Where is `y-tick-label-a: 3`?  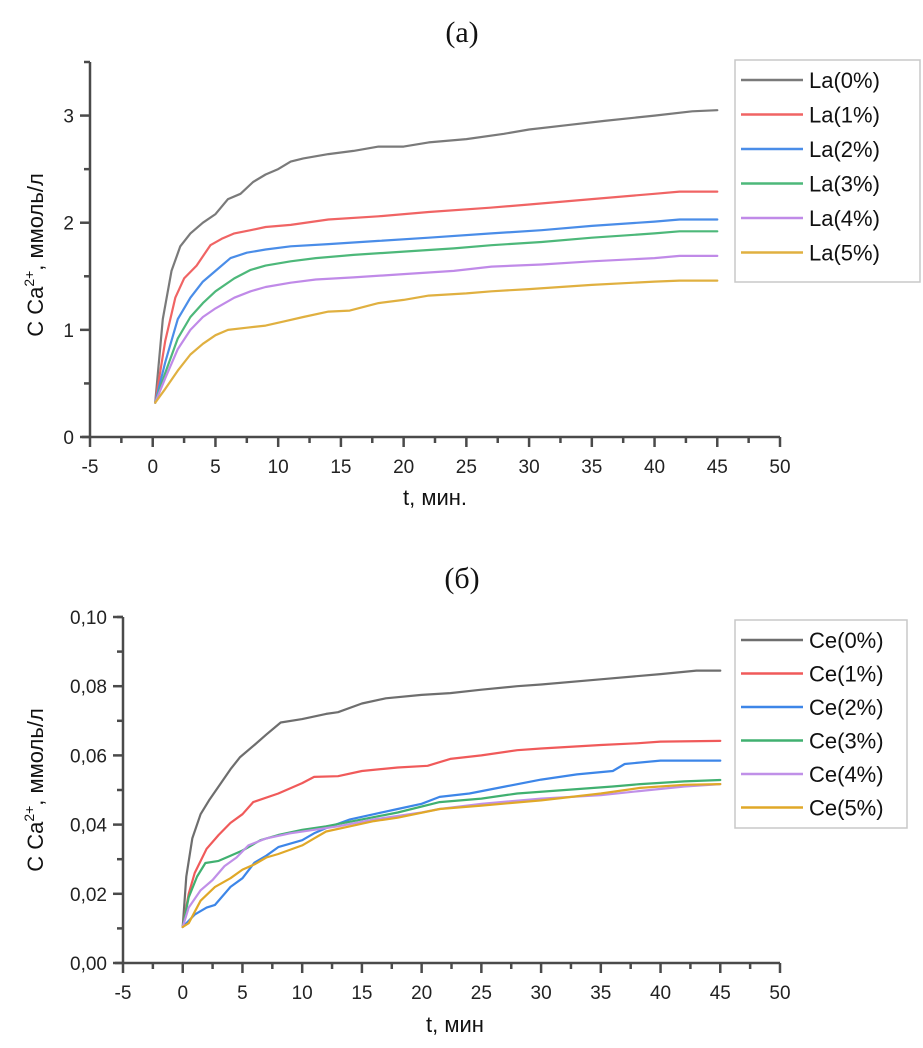 y-tick-label-a: 3 is located at coordinates (68, 117).